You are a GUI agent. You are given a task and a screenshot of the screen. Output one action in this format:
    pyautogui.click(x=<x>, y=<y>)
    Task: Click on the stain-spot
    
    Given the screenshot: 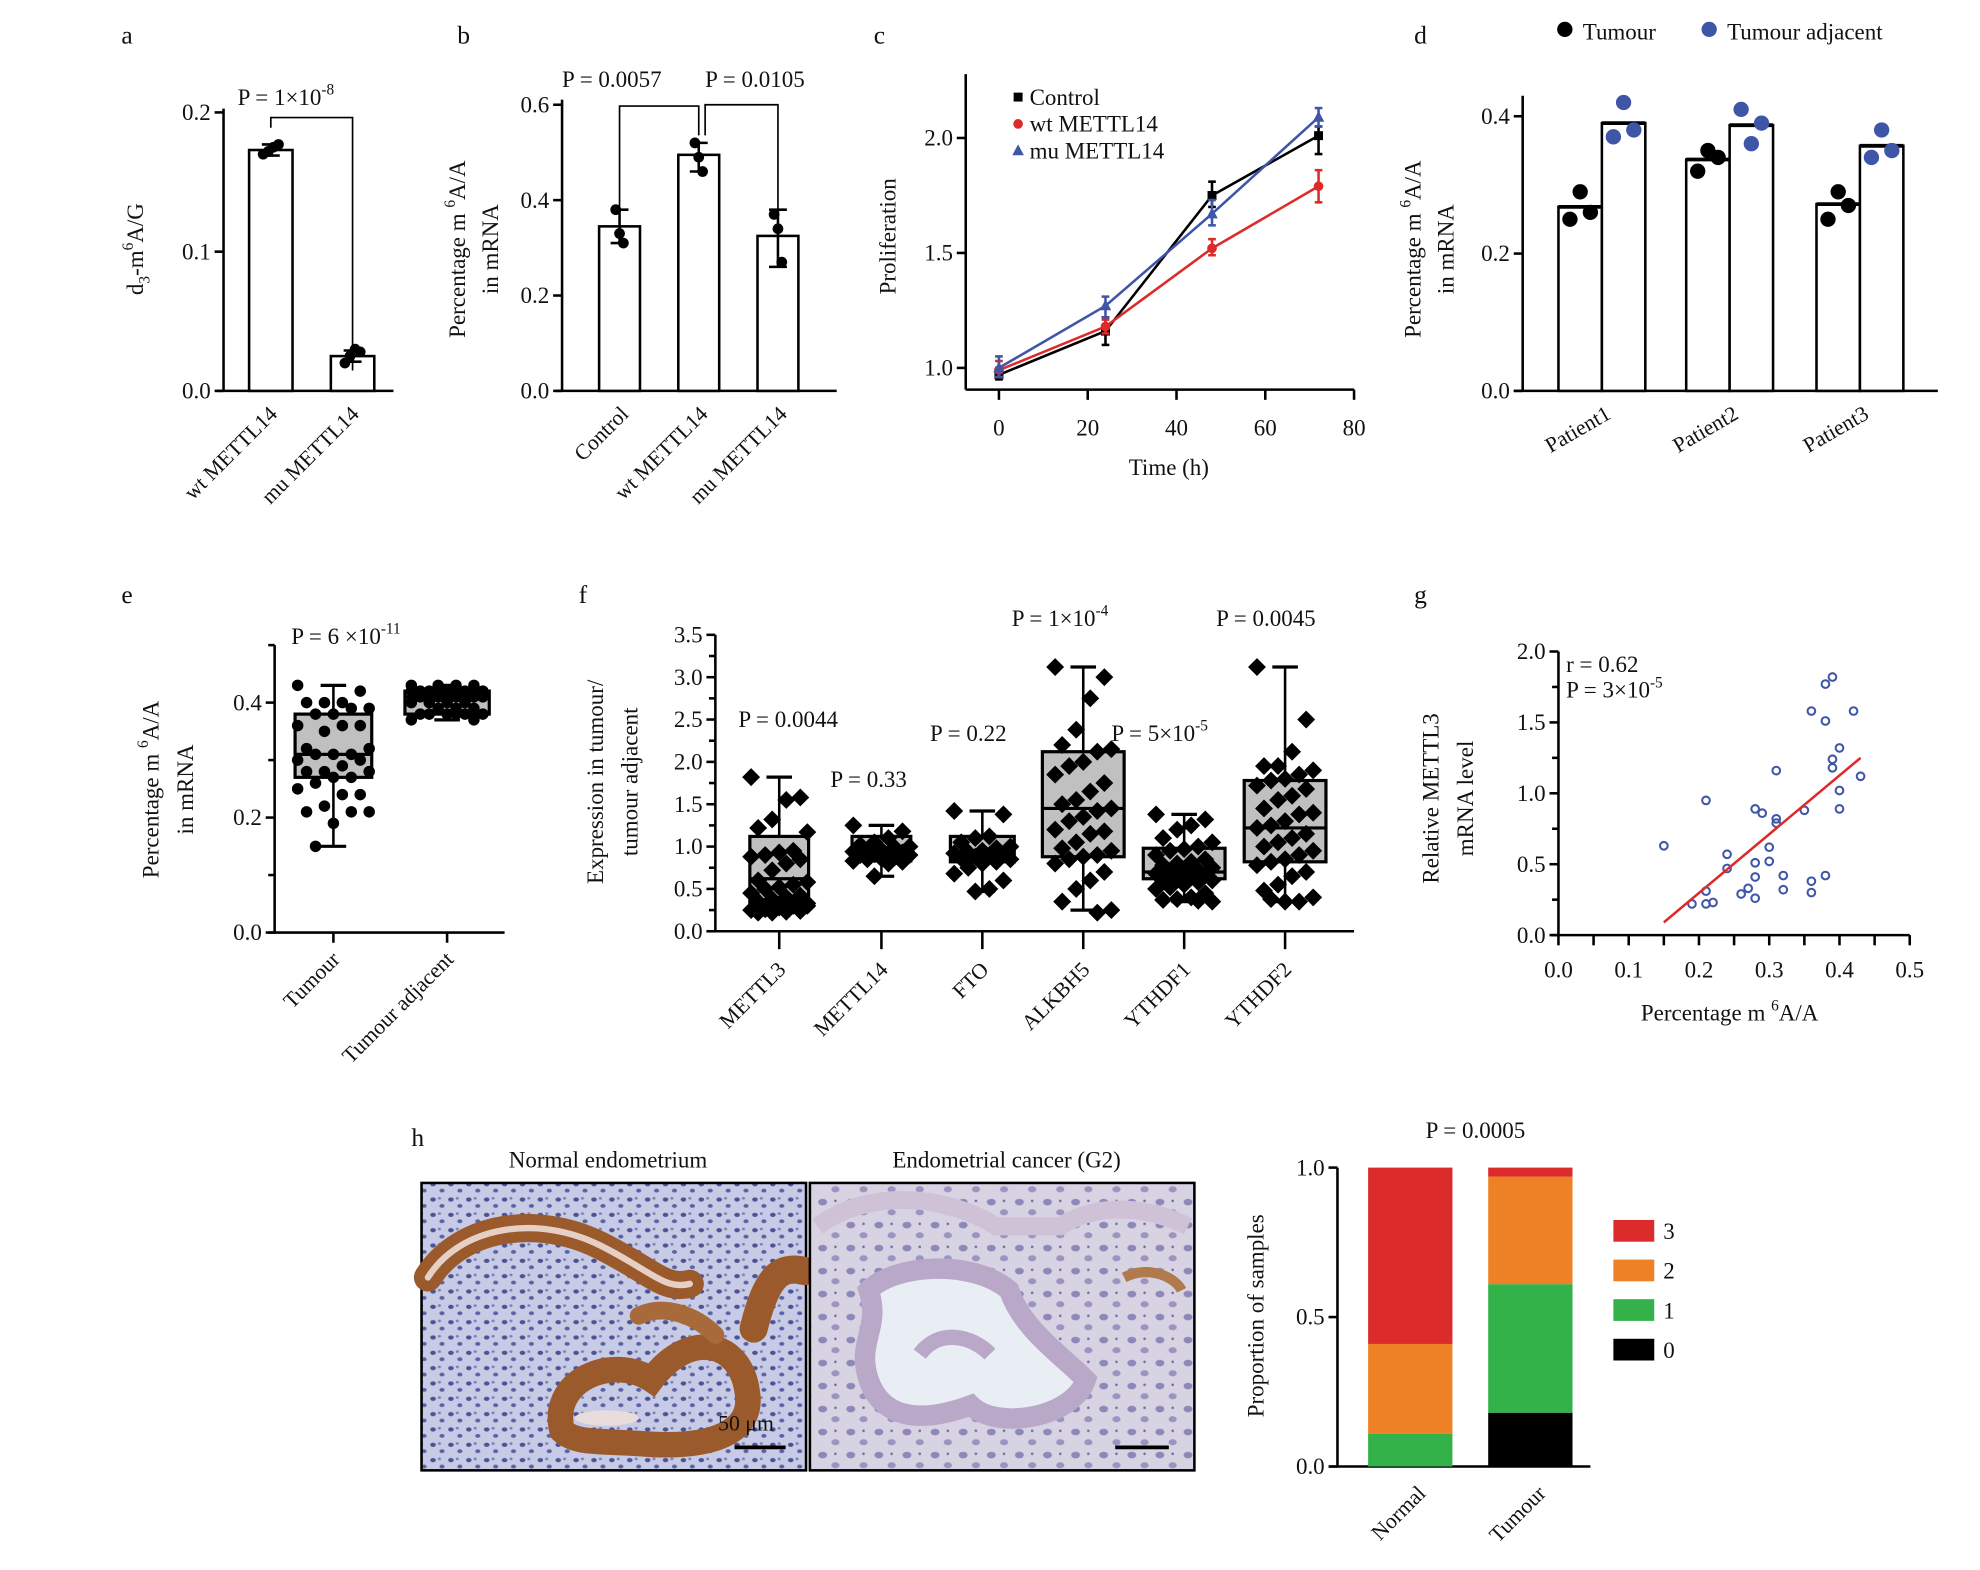 What is the action you would take?
    pyautogui.click(x=1154, y=1280)
    